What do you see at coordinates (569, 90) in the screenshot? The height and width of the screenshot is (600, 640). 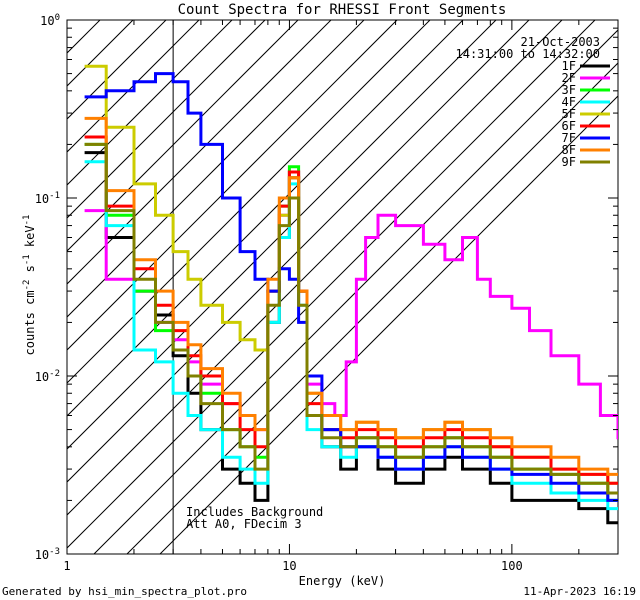 I see `legend-label-3F: 3F` at bounding box center [569, 90].